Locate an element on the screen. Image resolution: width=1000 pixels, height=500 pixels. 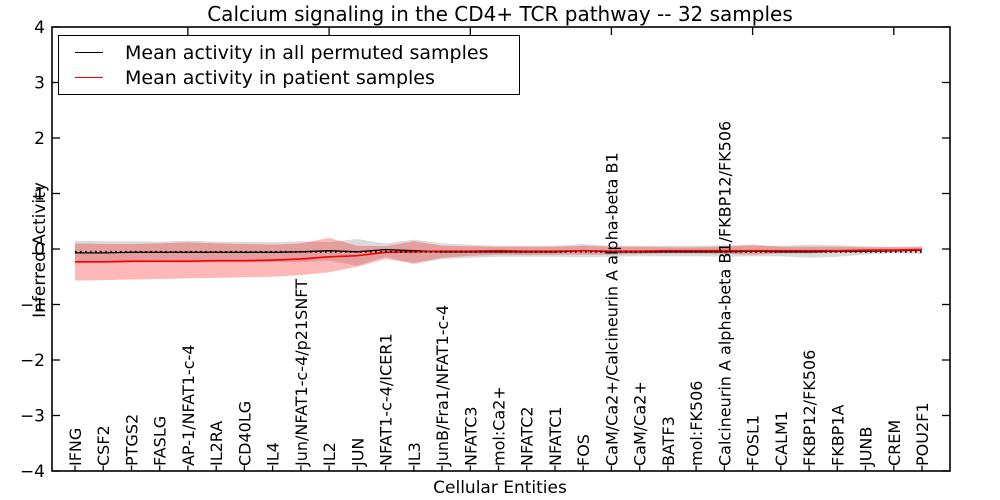
y-tick-label: −2 is located at coordinates (32, 361).